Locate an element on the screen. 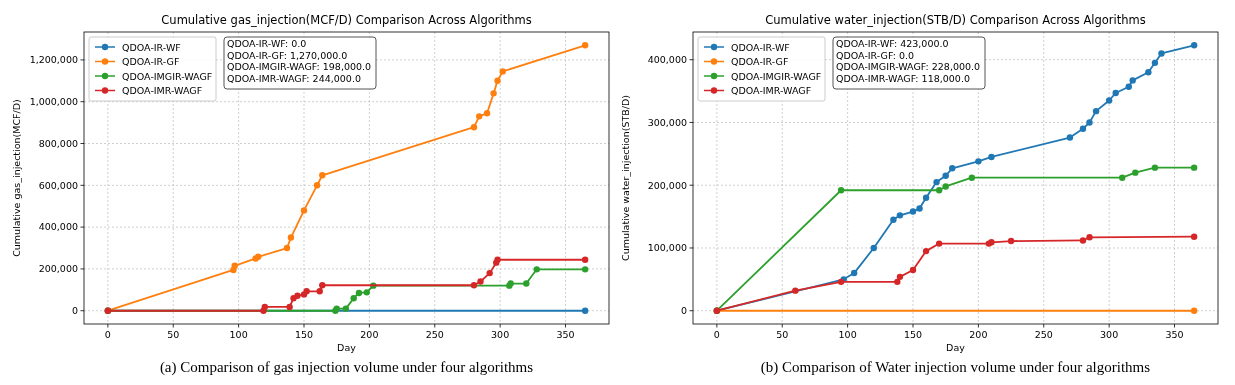  y-tick-label: 800,000 is located at coordinates (58, 143).